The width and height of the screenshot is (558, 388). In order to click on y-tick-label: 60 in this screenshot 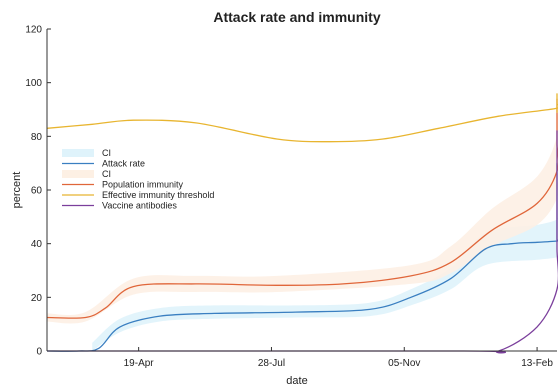, I will do `click(37, 191)`.